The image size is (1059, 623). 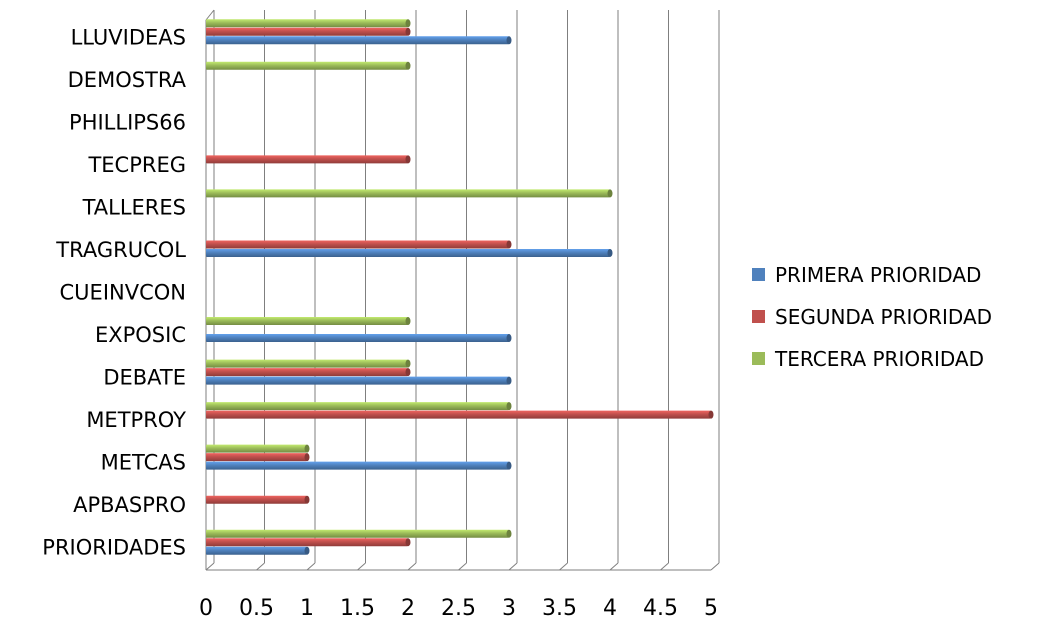 What do you see at coordinates (114, 548) in the screenshot?
I see `category-label: PRIORIDADES` at bounding box center [114, 548].